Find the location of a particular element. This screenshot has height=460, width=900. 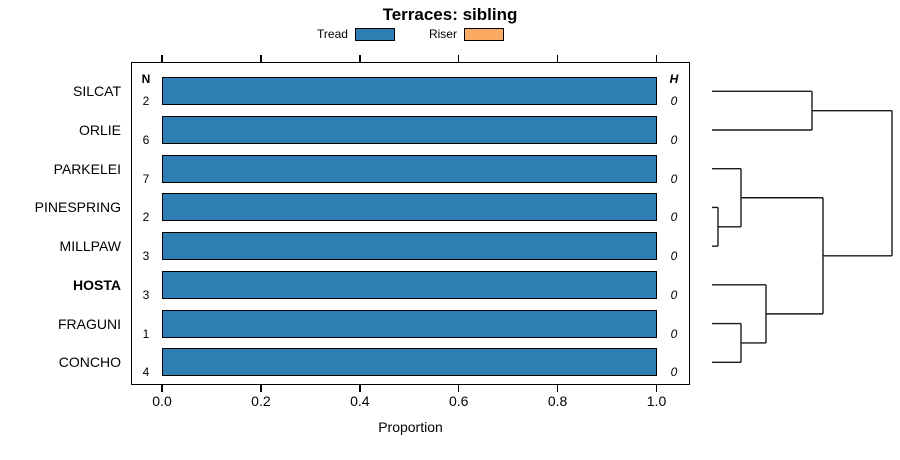

row-label-millpaw: MILLPAW is located at coordinates (90, 246).